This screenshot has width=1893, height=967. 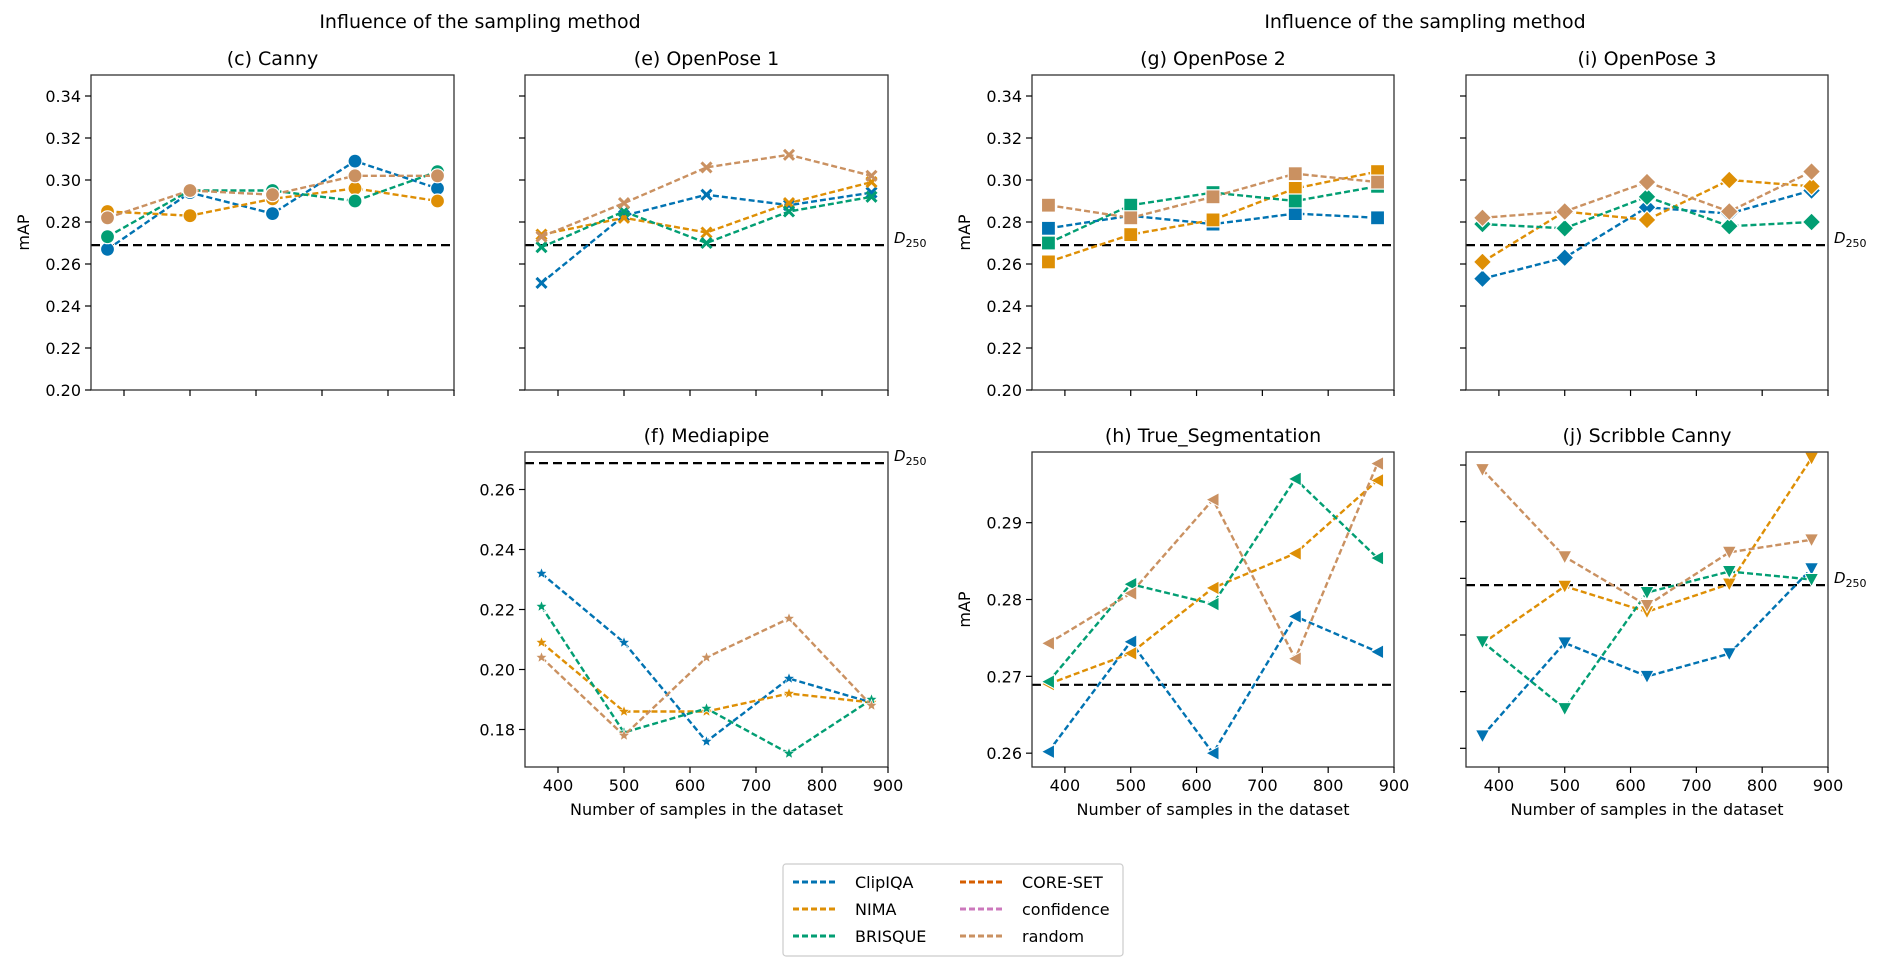 I want to click on panel-title: (c) Canny, so click(x=273, y=59).